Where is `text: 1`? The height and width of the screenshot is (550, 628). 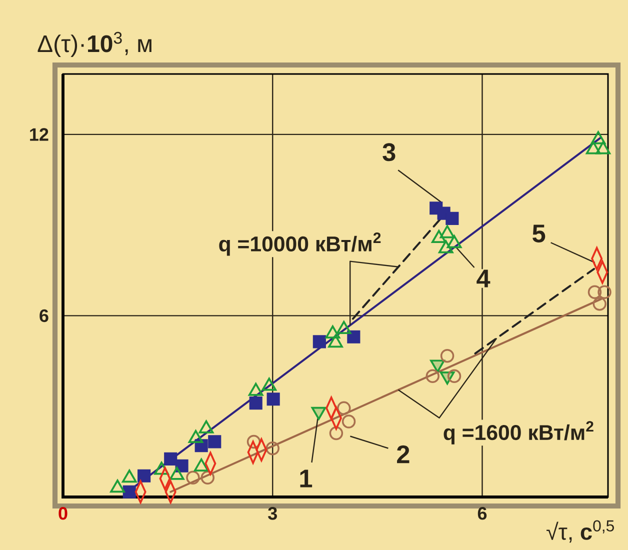 text: 1 is located at coordinates (306, 479).